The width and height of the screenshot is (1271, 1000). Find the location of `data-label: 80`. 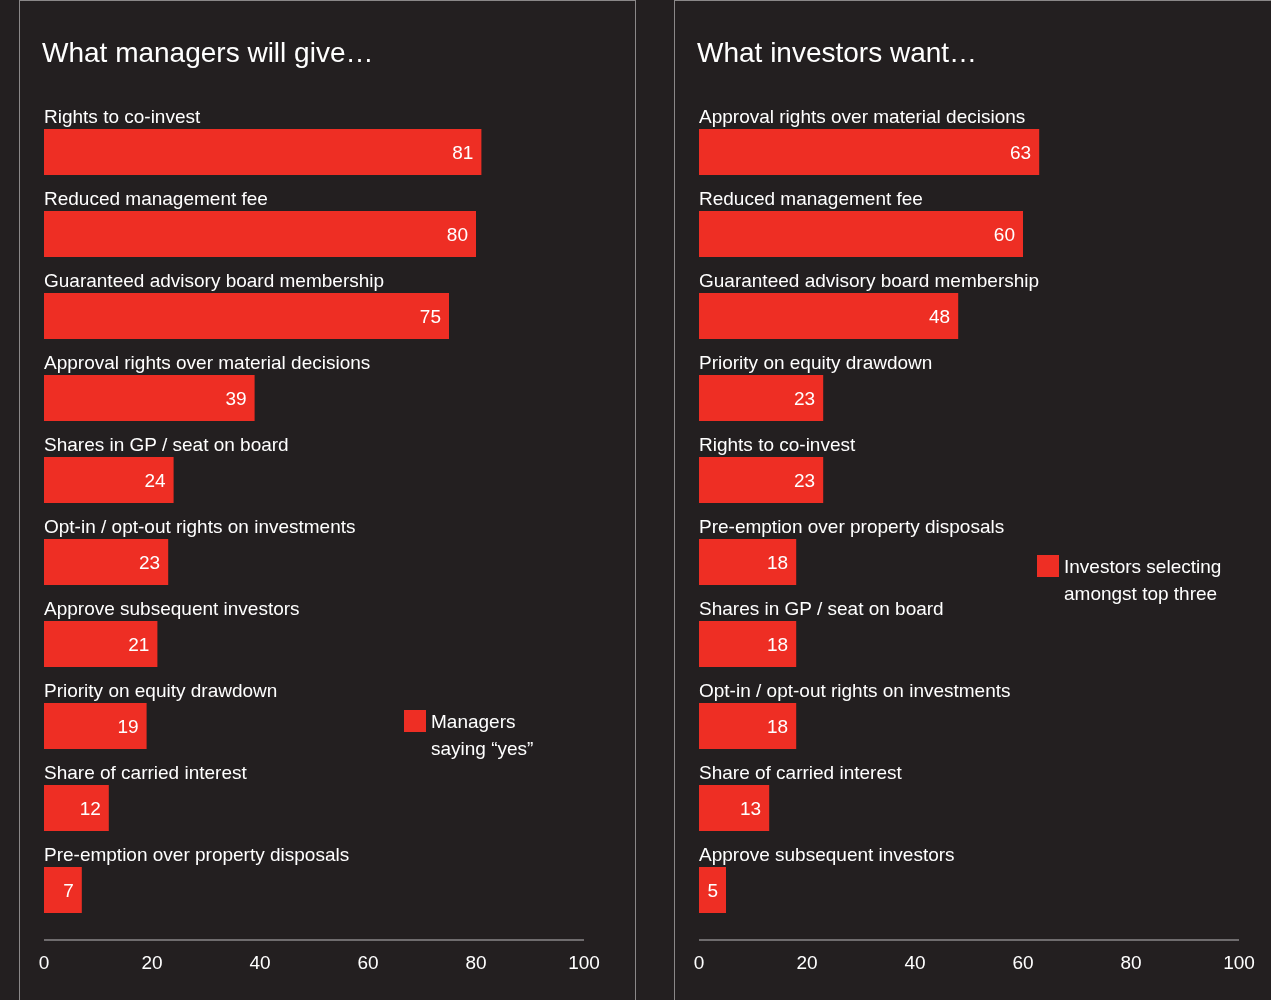

data-label: 80 is located at coordinates (457, 234).